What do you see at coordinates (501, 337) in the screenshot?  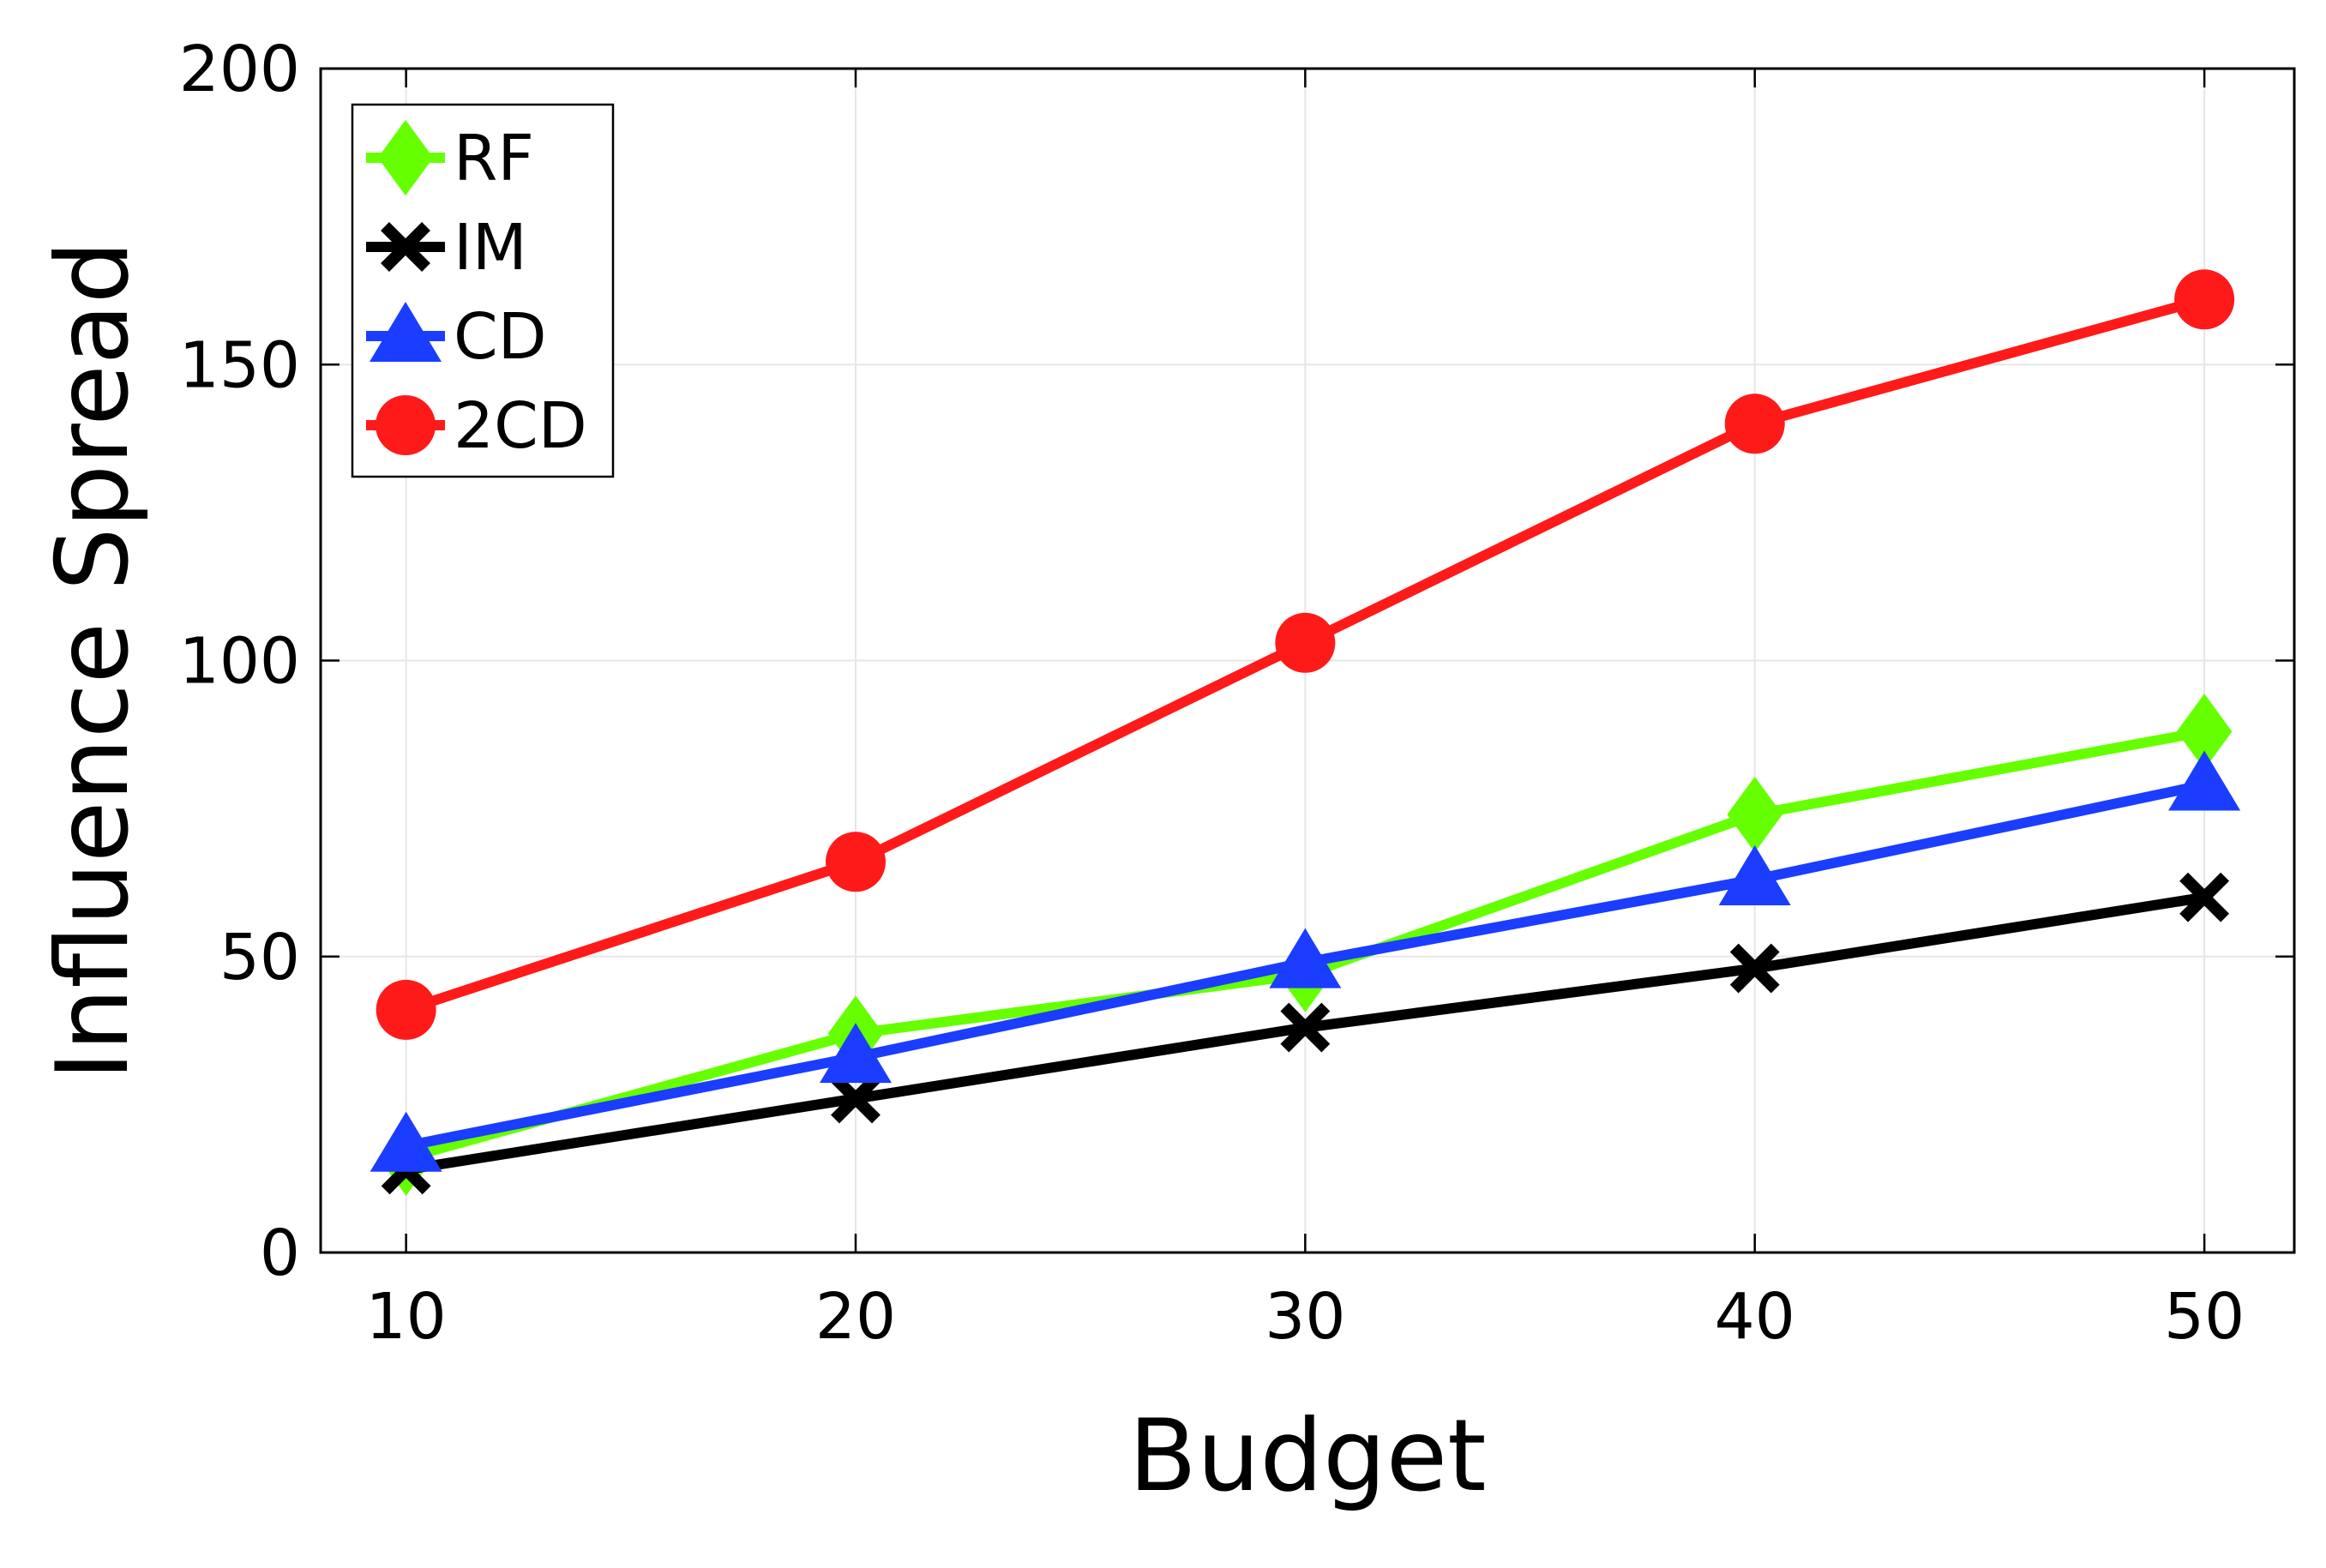 I see `legend-label-cd: CD` at bounding box center [501, 337].